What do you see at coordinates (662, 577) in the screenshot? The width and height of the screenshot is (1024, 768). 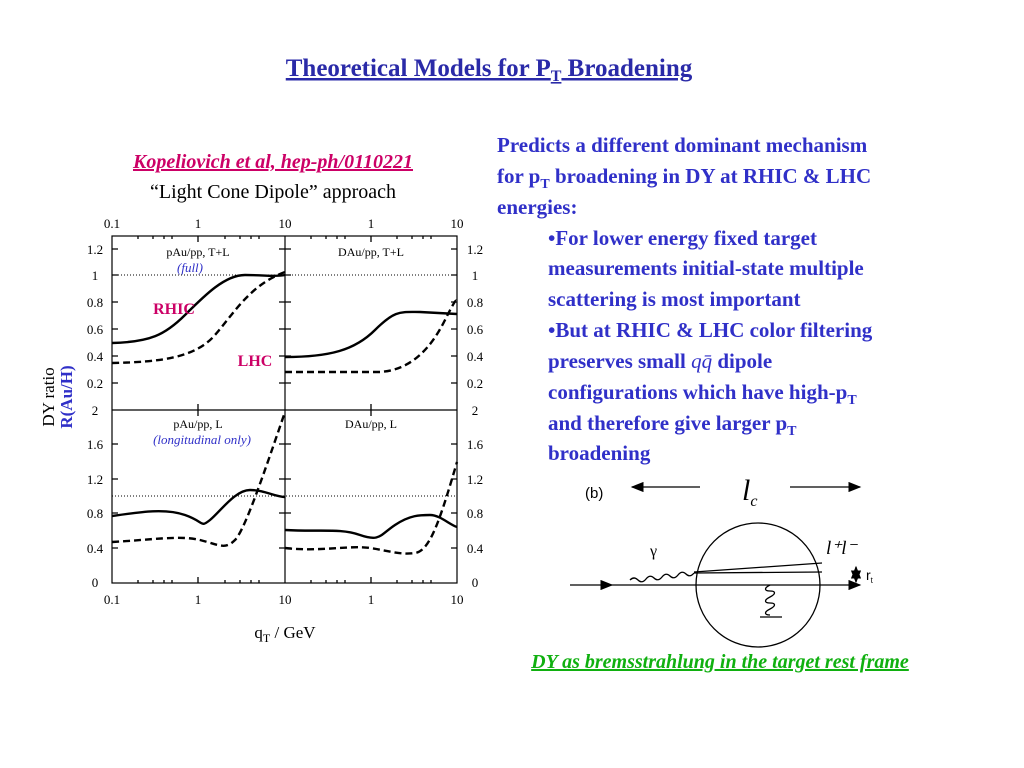 I see `photon` at bounding box center [662, 577].